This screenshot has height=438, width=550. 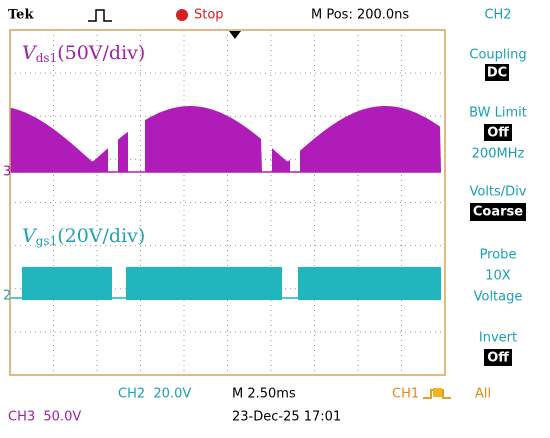 I want to click on menu-label: Coupling, so click(x=497, y=55).